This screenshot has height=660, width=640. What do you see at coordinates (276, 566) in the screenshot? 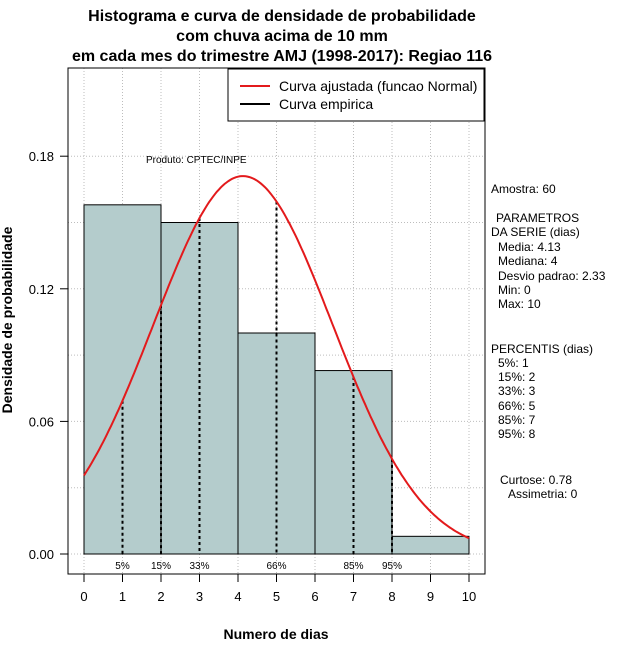
I see `percentile-label: 66%` at bounding box center [276, 566].